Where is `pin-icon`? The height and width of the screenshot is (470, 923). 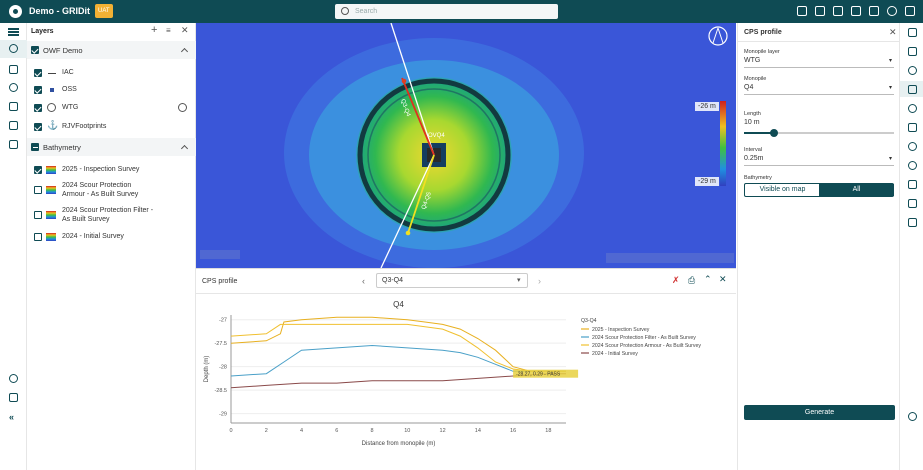 pin-icon is located at coordinates (912, 70).